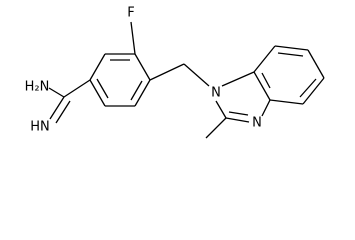 The width and height of the screenshot is (355, 240). I want to click on atom-label: HN, so click(40, 127).